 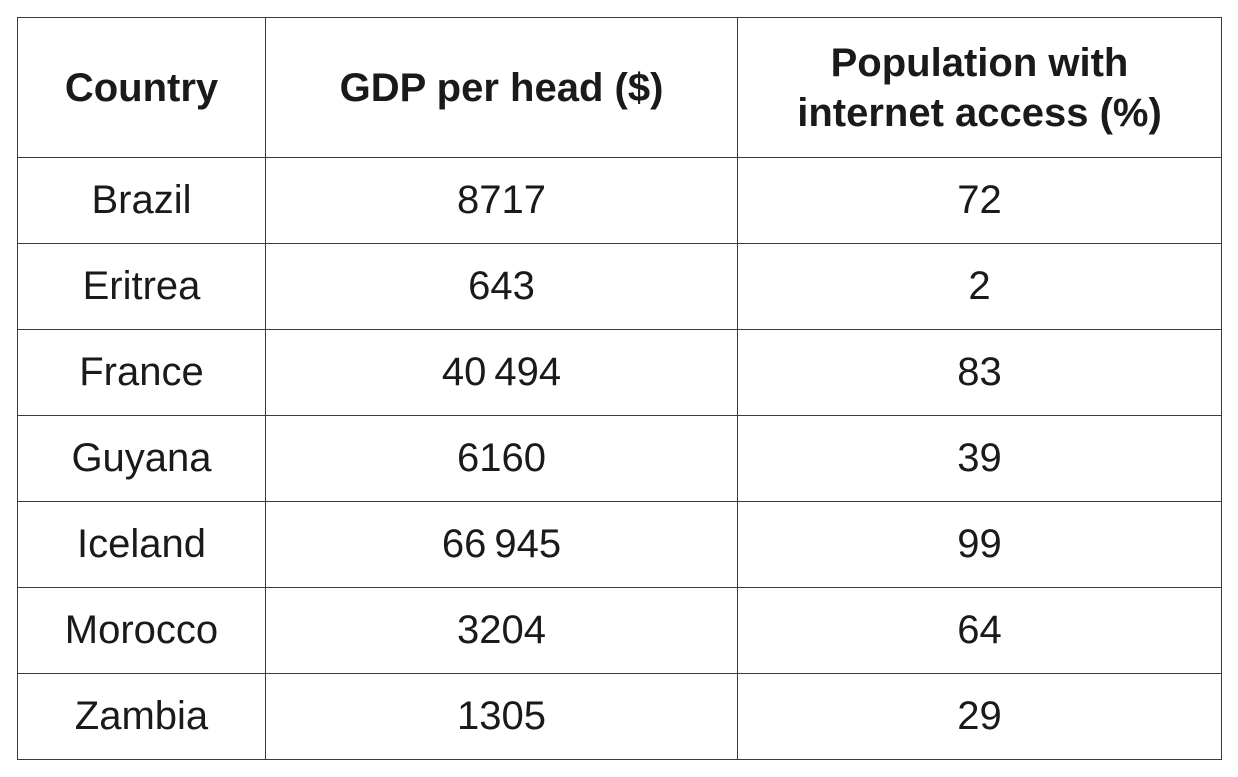 I want to click on table-cell: 66 945, so click(x=501, y=544).